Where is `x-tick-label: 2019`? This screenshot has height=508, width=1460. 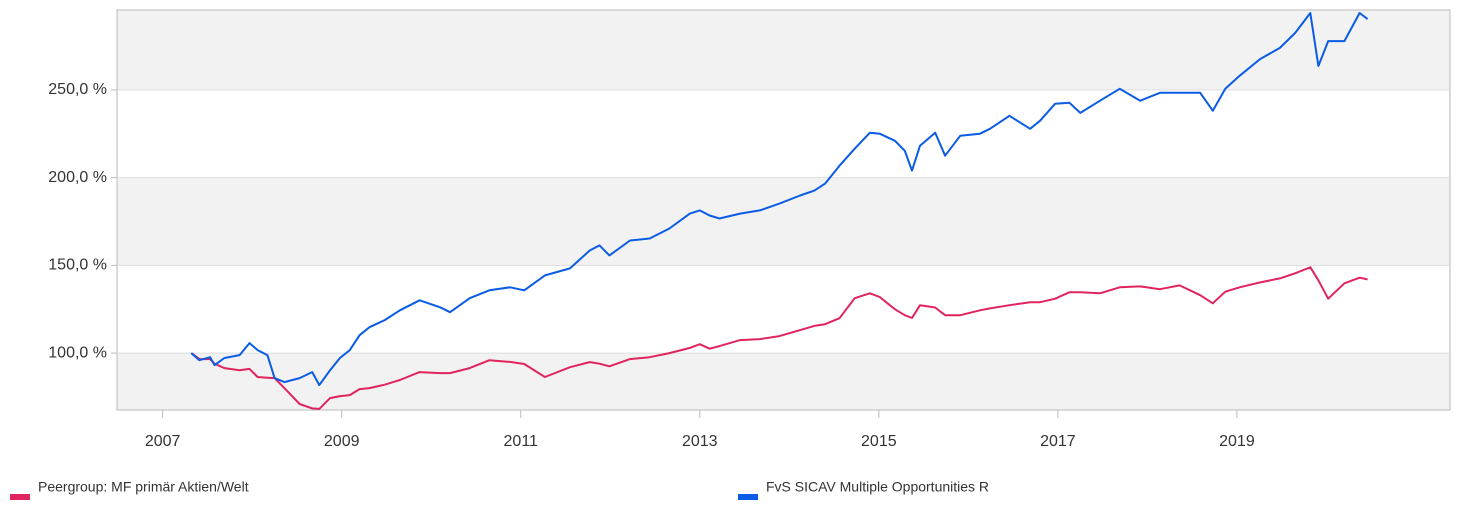
x-tick-label: 2019 is located at coordinates (1237, 441).